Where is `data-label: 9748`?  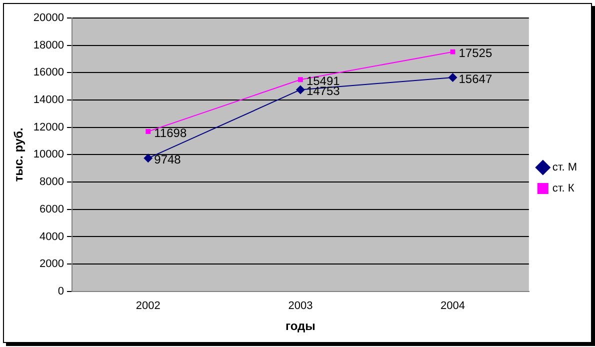 data-label: 9748 is located at coordinates (168, 159).